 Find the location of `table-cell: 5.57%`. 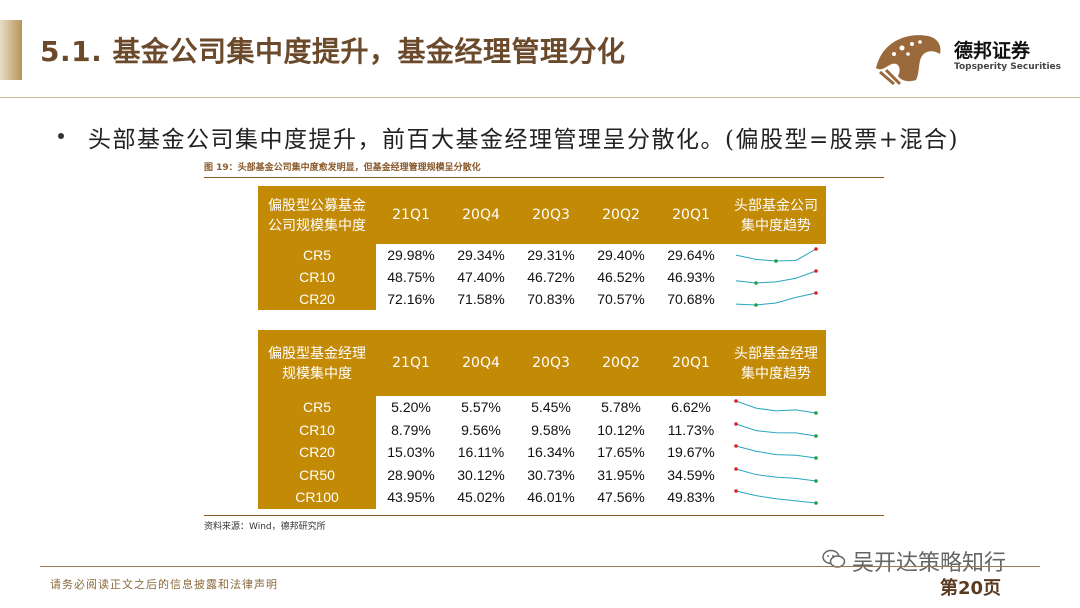

table-cell: 5.57% is located at coordinates (481, 407).